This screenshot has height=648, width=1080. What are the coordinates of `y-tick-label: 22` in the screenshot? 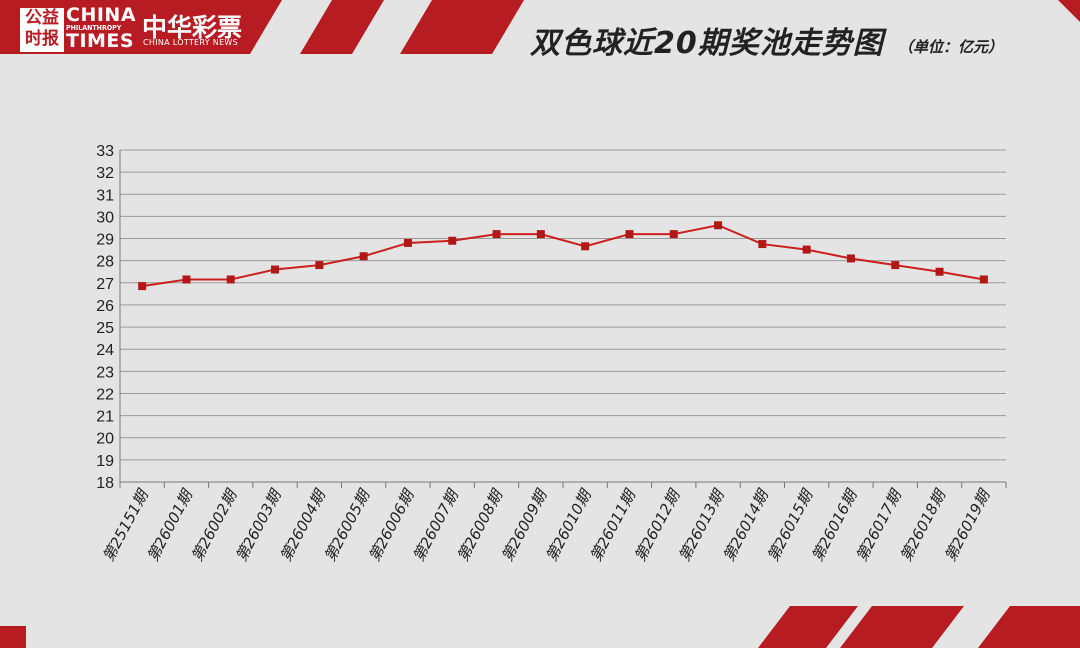 It's located at (105, 394).